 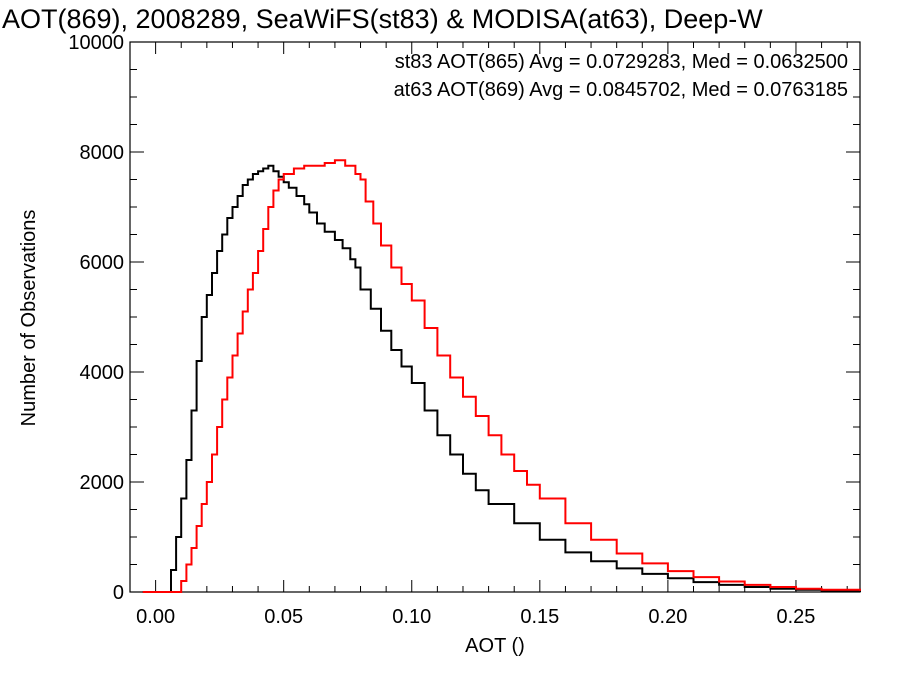 What do you see at coordinates (102, 263) in the screenshot?
I see `y-tick-label: 6000` at bounding box center [102, 263].